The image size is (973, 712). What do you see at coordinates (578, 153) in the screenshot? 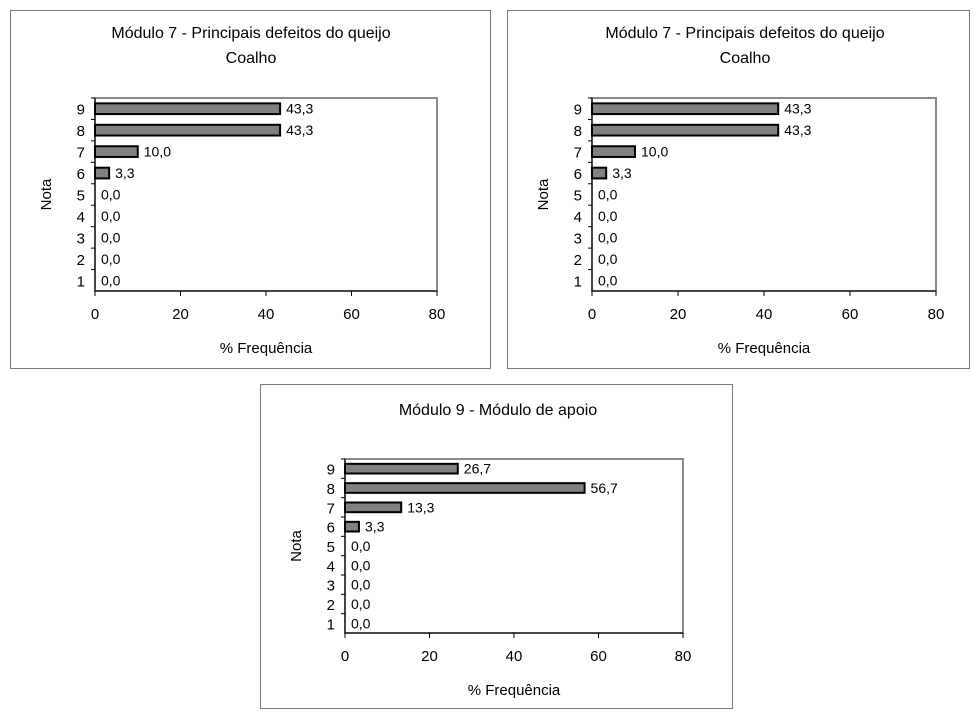
I see `chart-2-y-tick-label: 7` at bounding box center [578, 153].